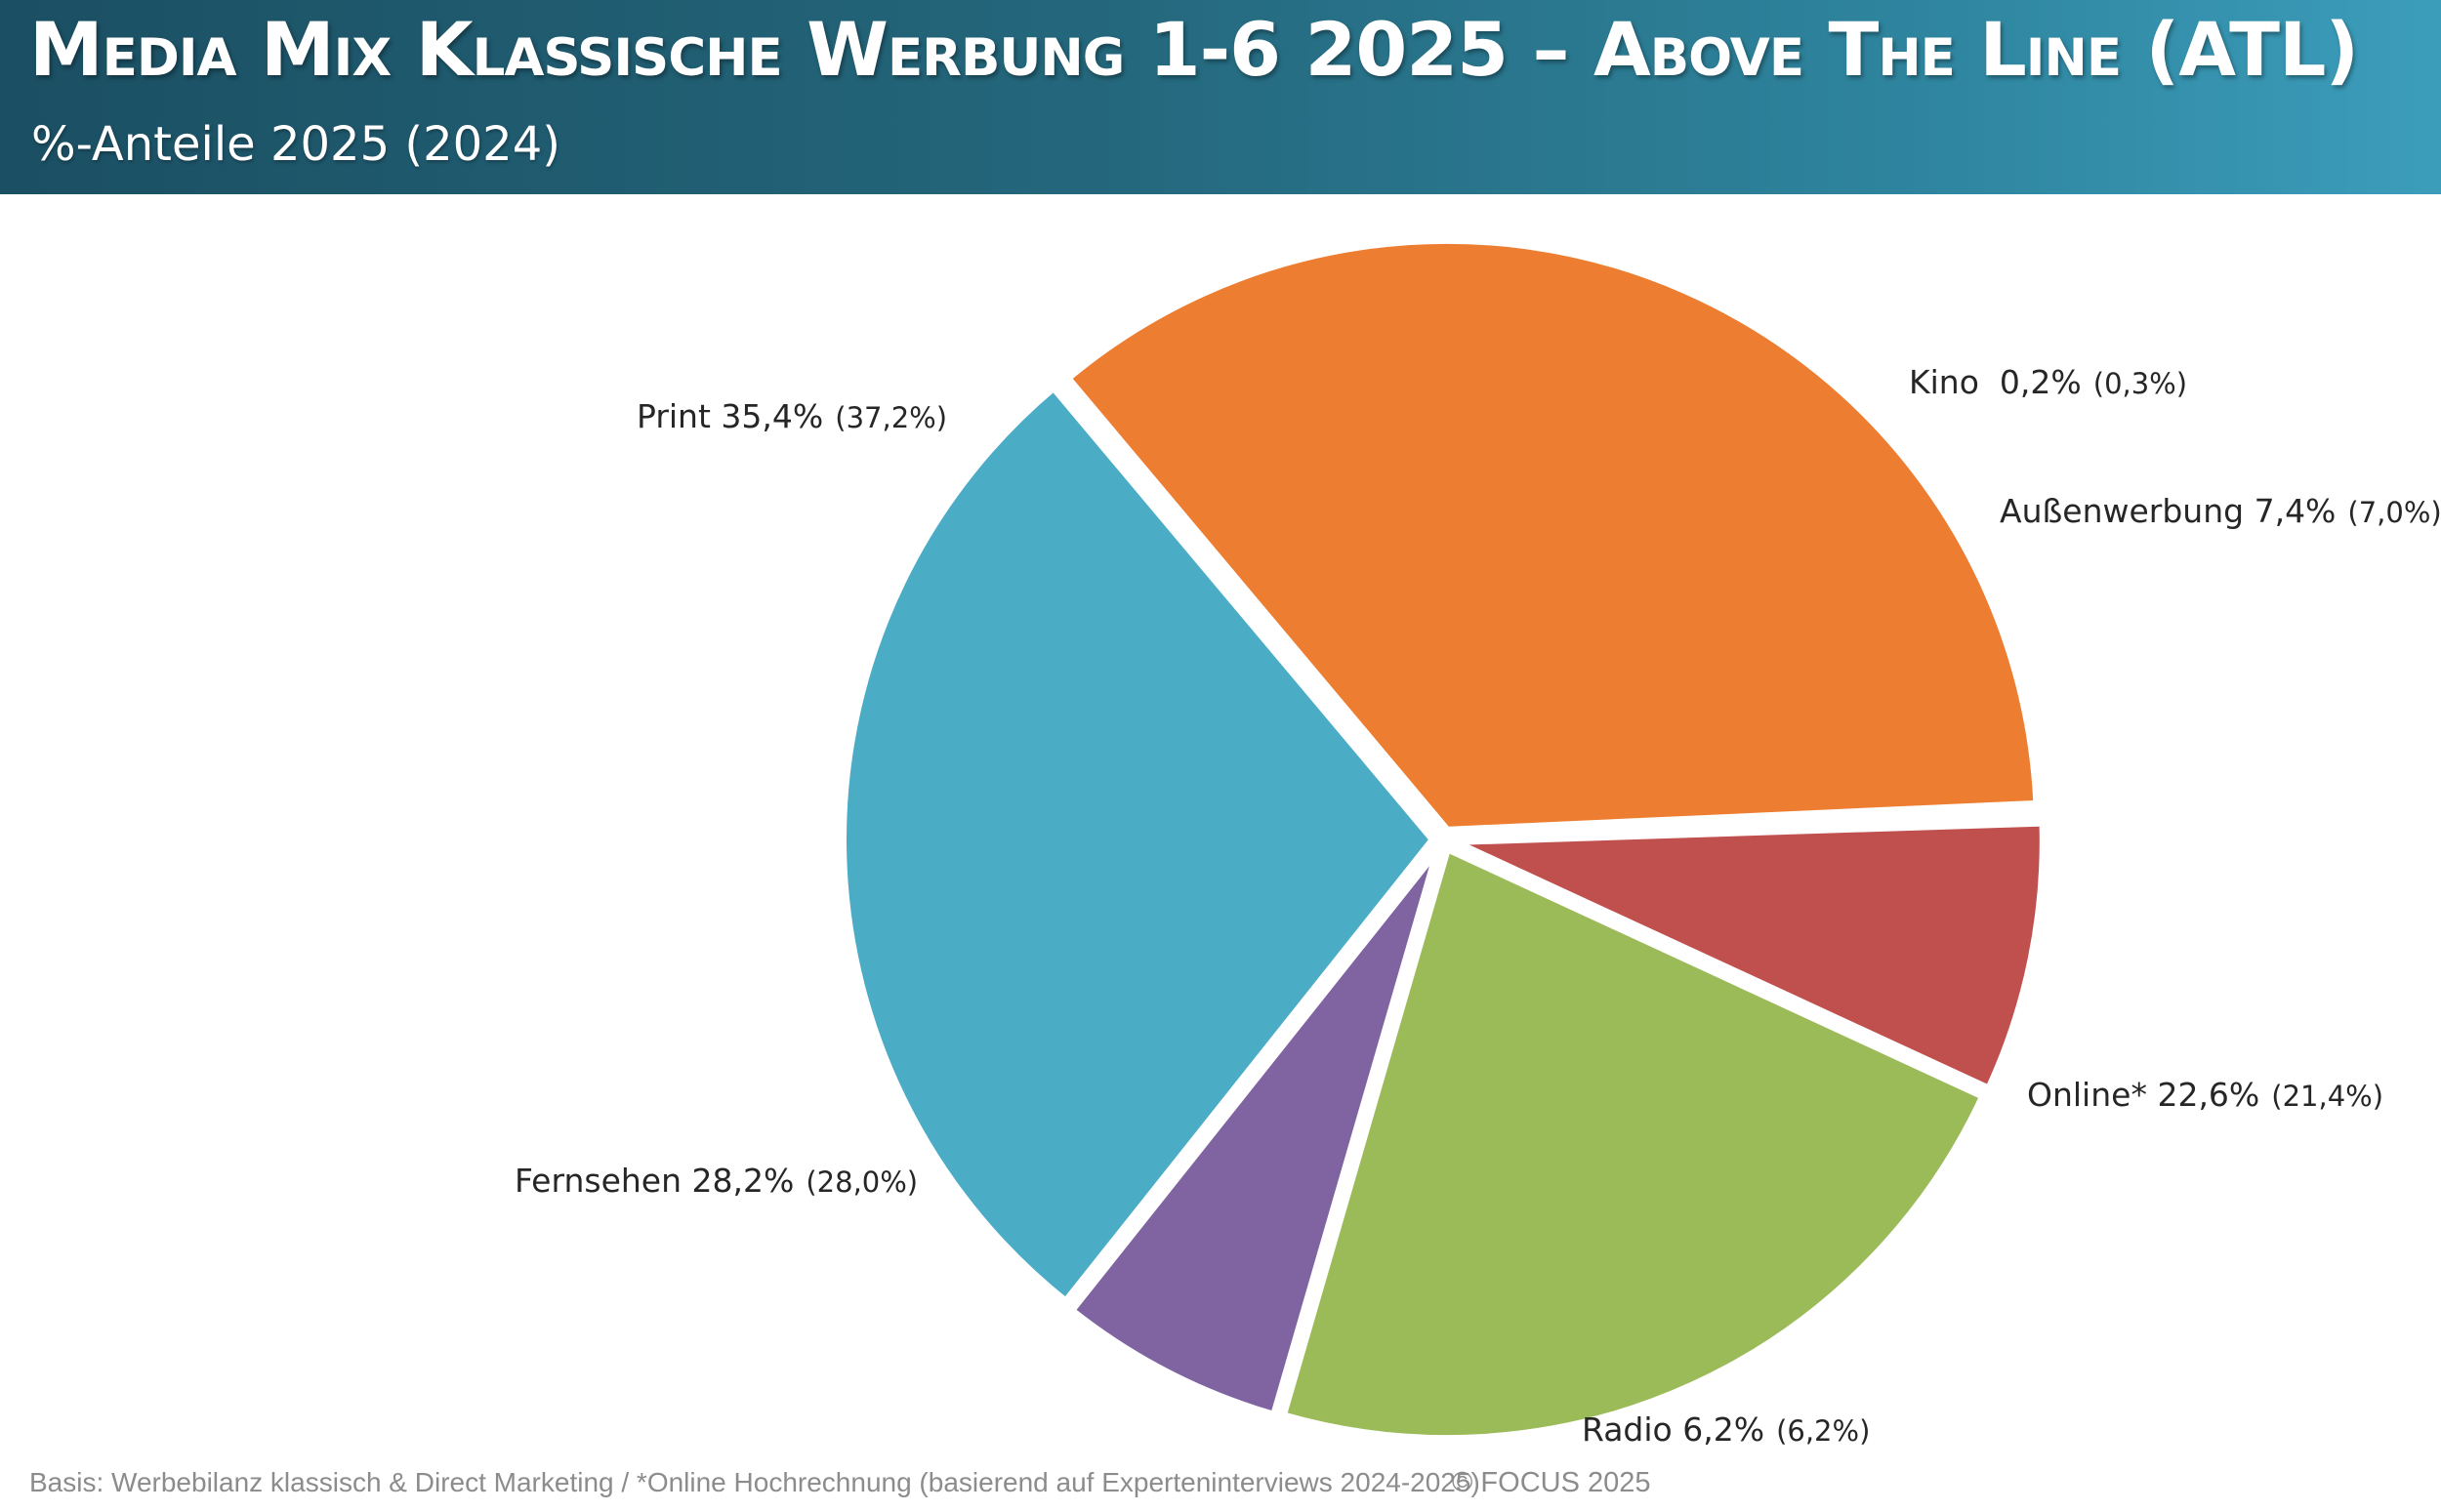 The width and height of the screenshot is (2441, 1512). Describe the element at coordinates (296, 144) in the screenshot. I see `chart-subtitle: %-Anteile 2025 (2024)` at that location.